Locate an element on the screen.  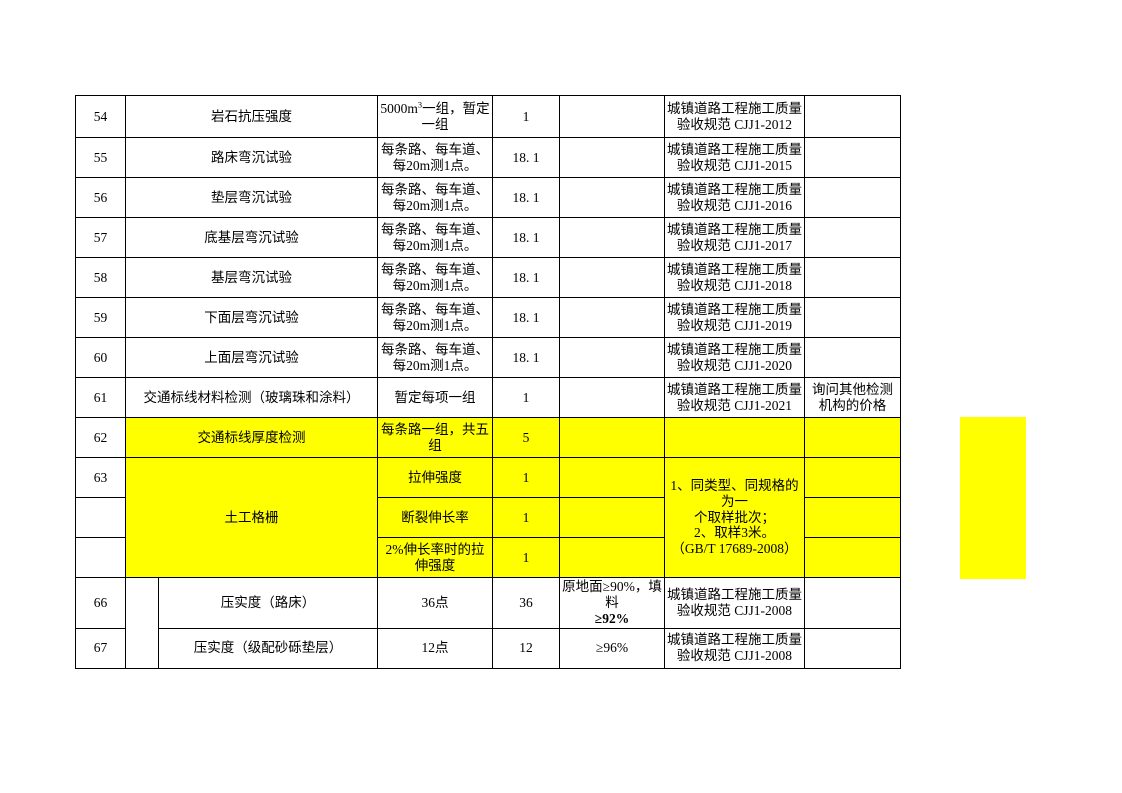
row-number-cell: 62 is located at coordinates (100, 437).